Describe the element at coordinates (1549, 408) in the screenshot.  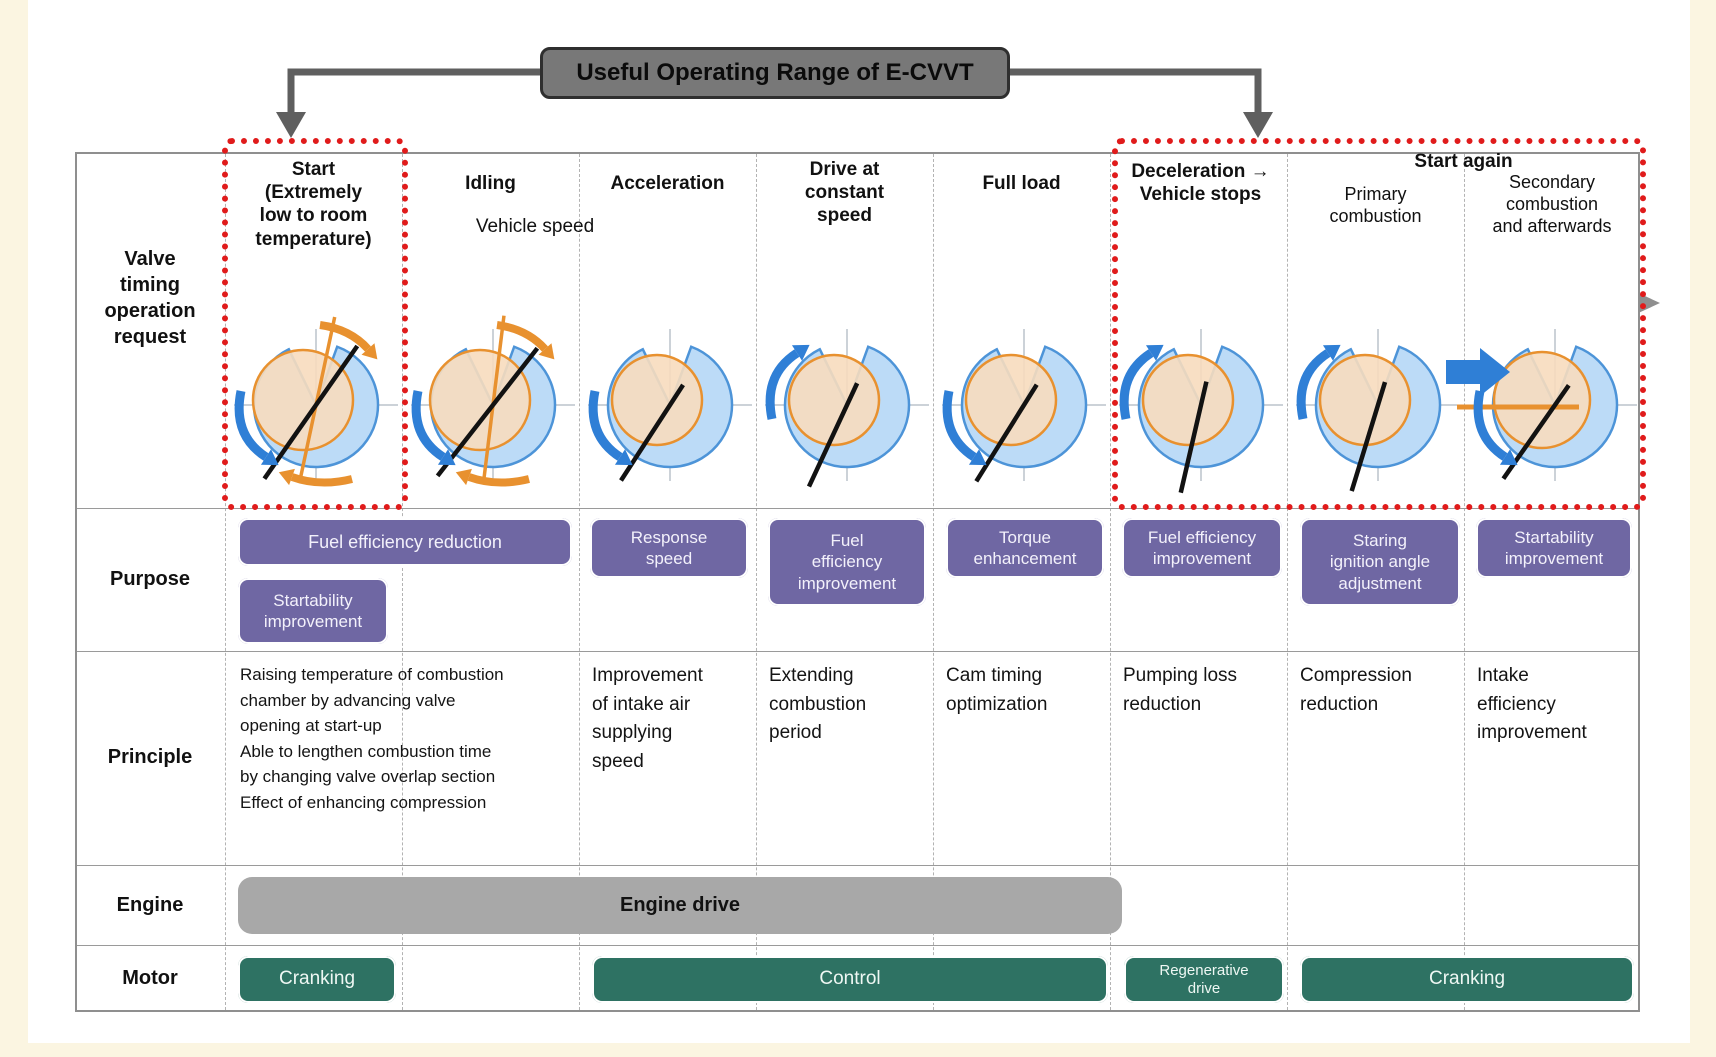
I see `valve-diagram-secondary-icon` at that location.